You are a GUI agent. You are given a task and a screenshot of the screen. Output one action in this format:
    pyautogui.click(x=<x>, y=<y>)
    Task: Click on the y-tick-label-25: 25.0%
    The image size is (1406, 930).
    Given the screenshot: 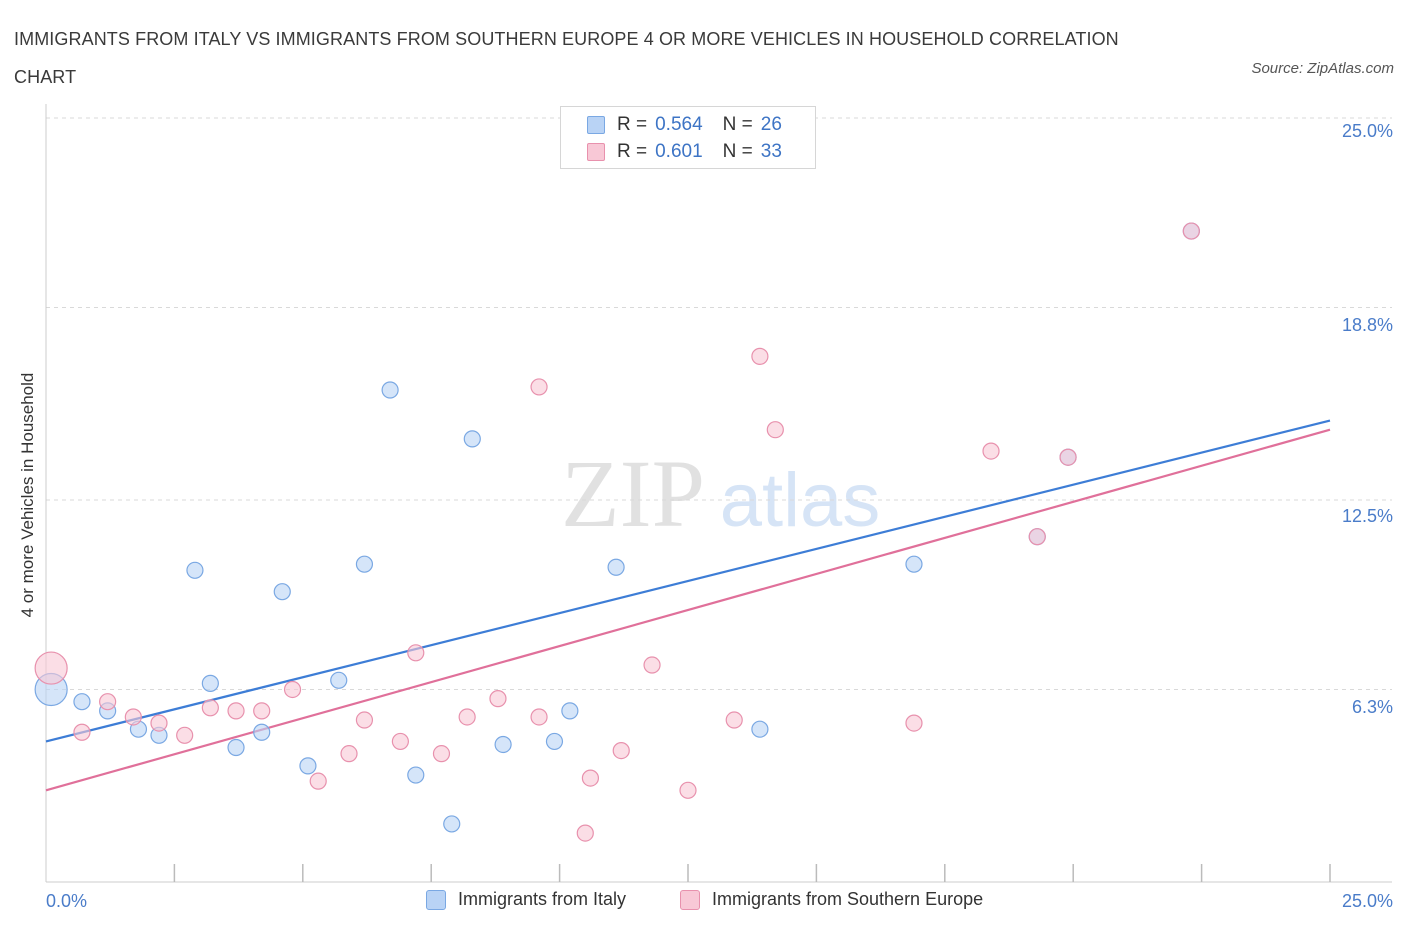 What is the action you would take?
    pyautogui.click(x=1367, y=131)
    